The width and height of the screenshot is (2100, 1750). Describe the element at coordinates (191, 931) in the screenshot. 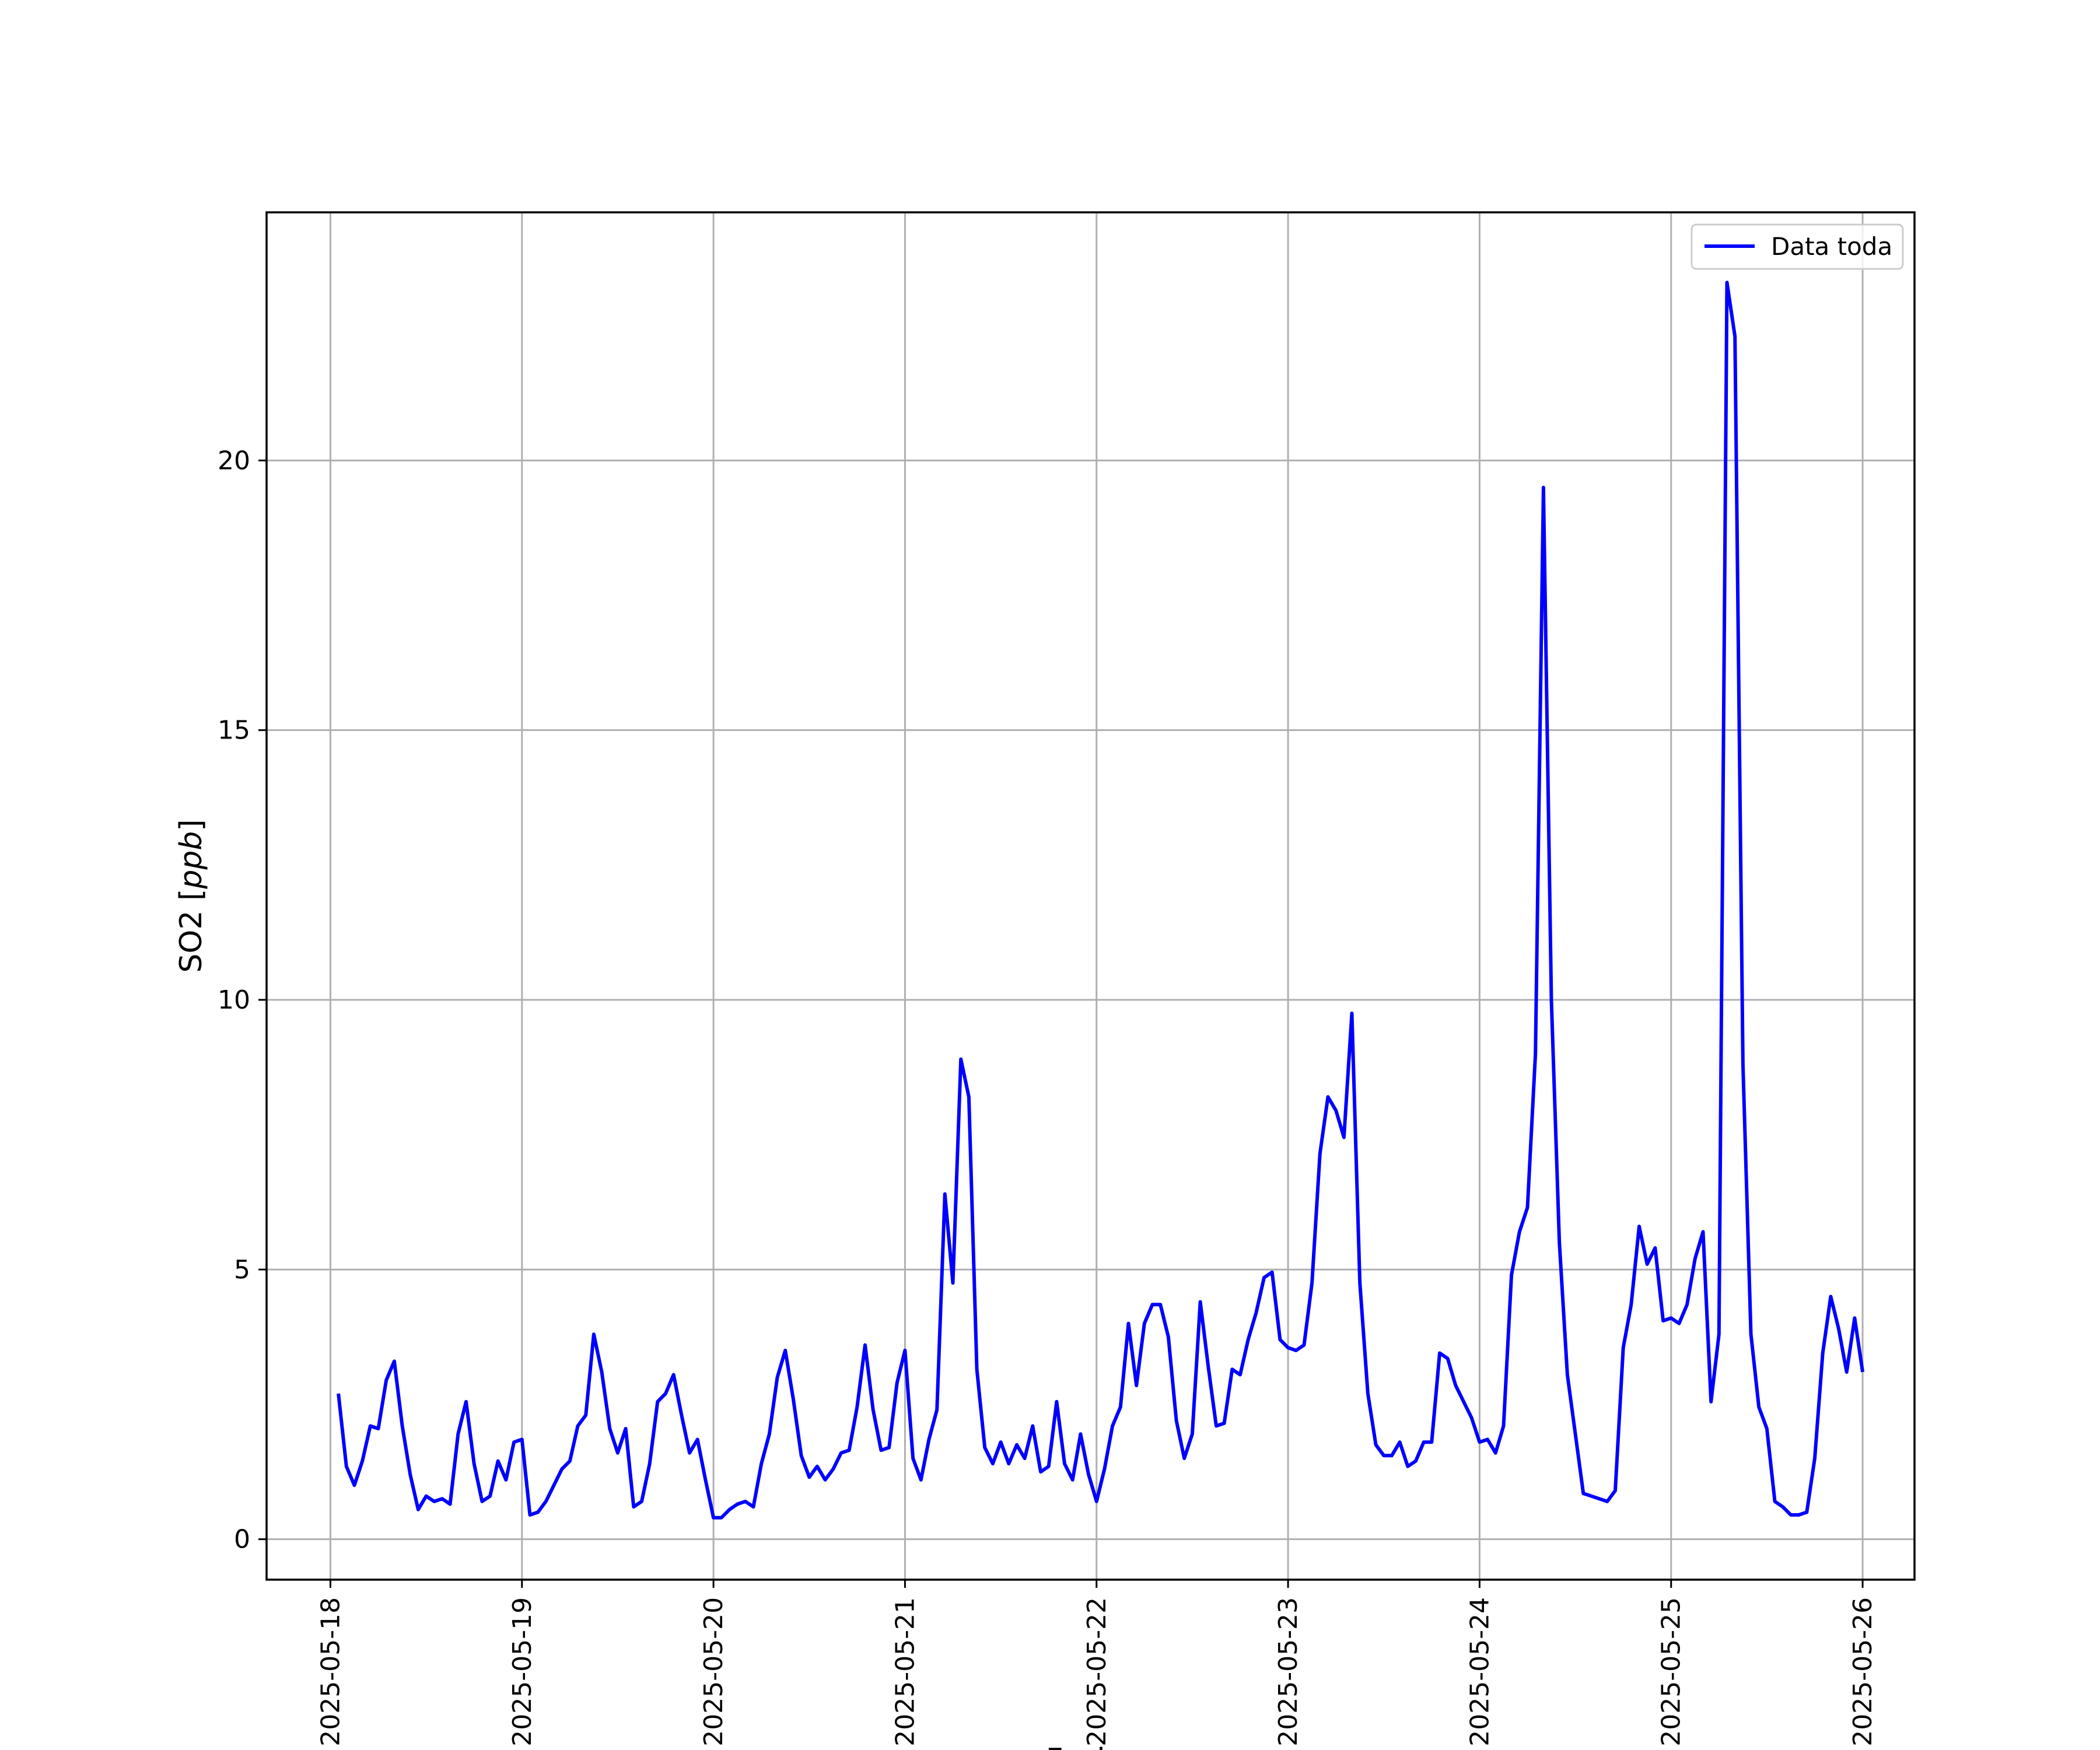

I see `y-axis-label-prefix: SO2 [` at that location.